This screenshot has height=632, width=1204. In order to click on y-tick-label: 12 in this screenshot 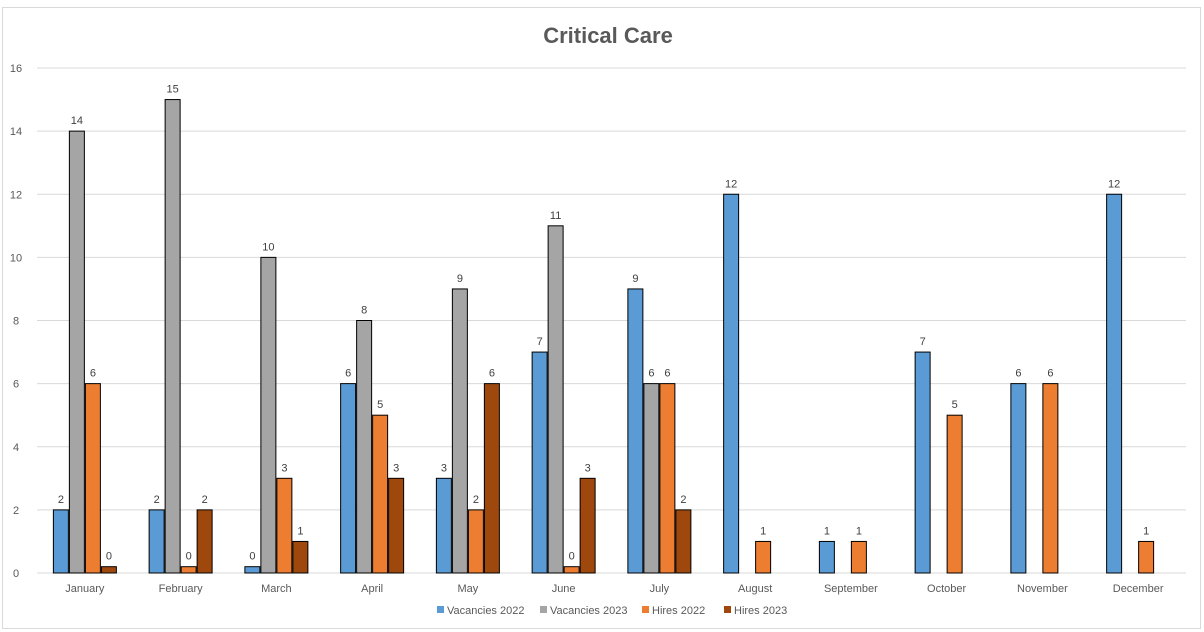, I will do `click(16, 195)`.